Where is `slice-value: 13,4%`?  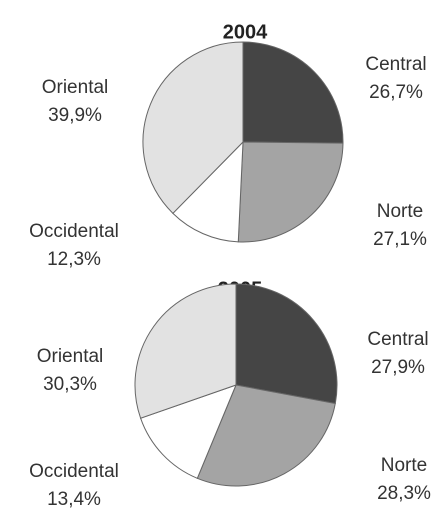 slice-value: 13,4% is located at coordinates (74, 499).